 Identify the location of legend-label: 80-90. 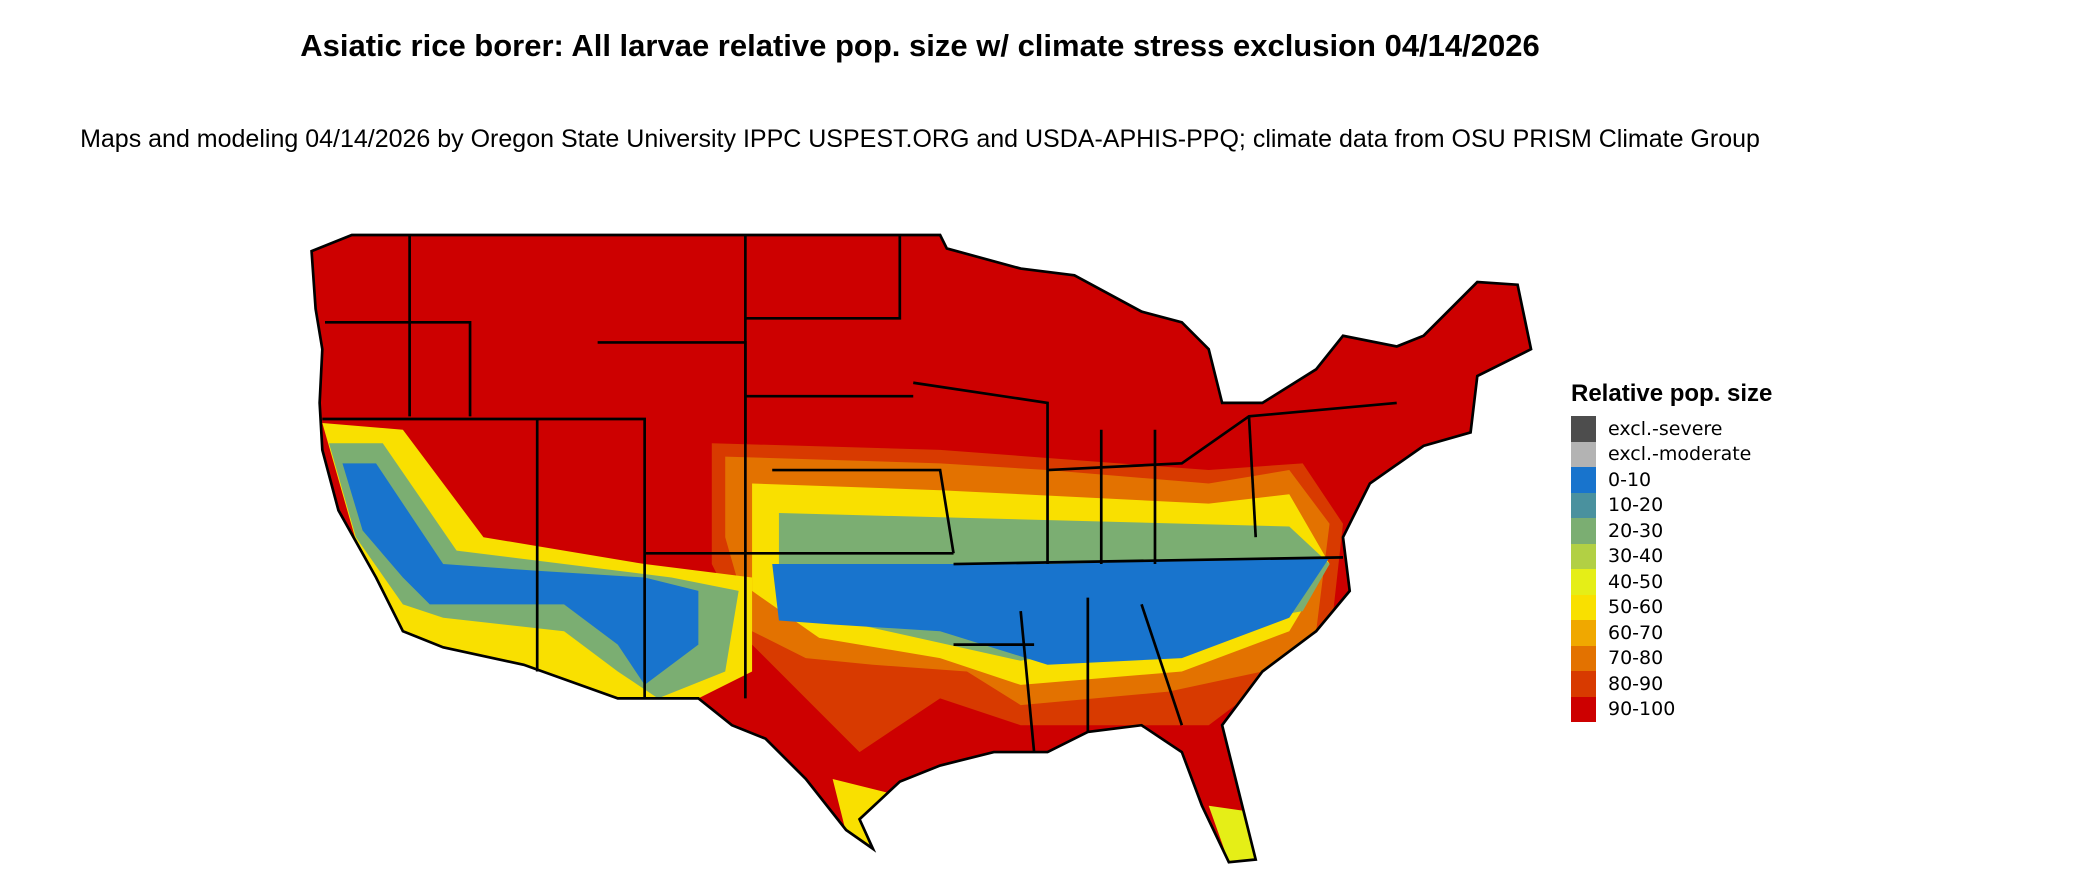
(1636, 683).